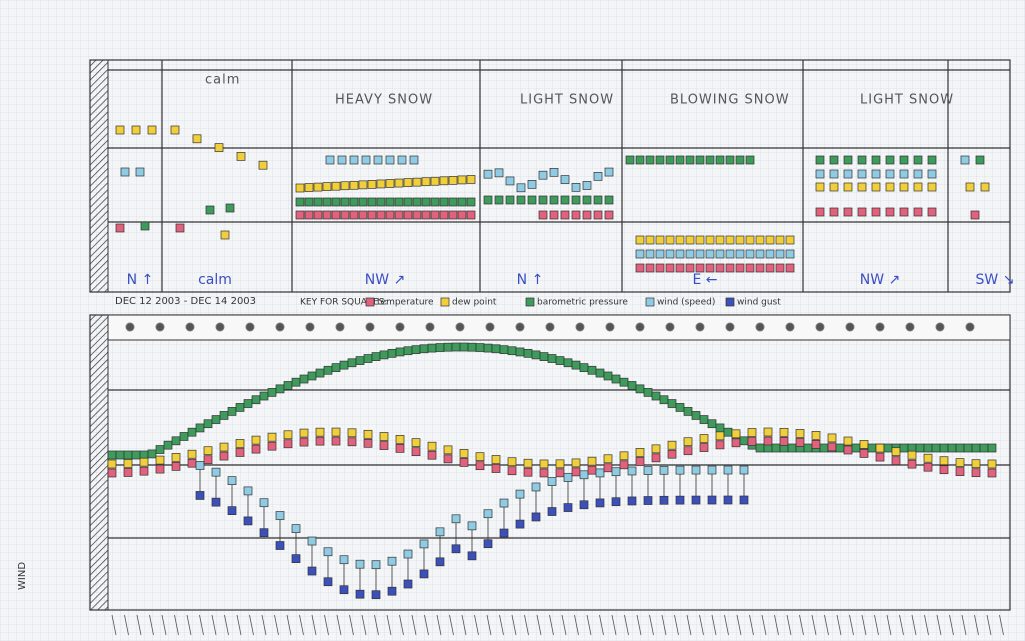 This screenshot has width=1025, height=641. Describe the element at coordinates (185, 301) in the screenshot. I see `date-range: DEC 12 2003 - DEC 14 2003` at that location.